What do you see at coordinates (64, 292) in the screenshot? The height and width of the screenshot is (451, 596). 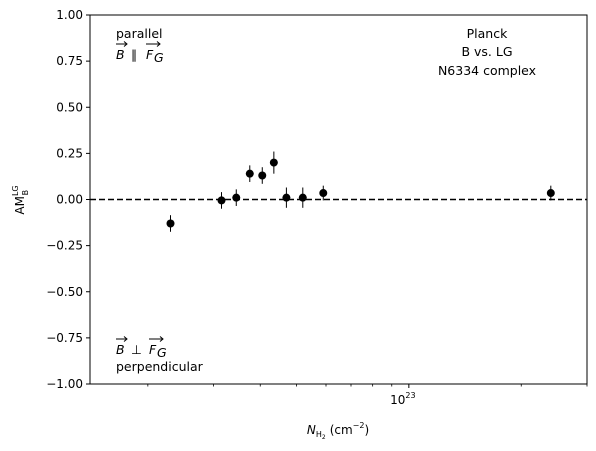 I see `y-tick-label: −0.50` at bounding box center [64, 292].